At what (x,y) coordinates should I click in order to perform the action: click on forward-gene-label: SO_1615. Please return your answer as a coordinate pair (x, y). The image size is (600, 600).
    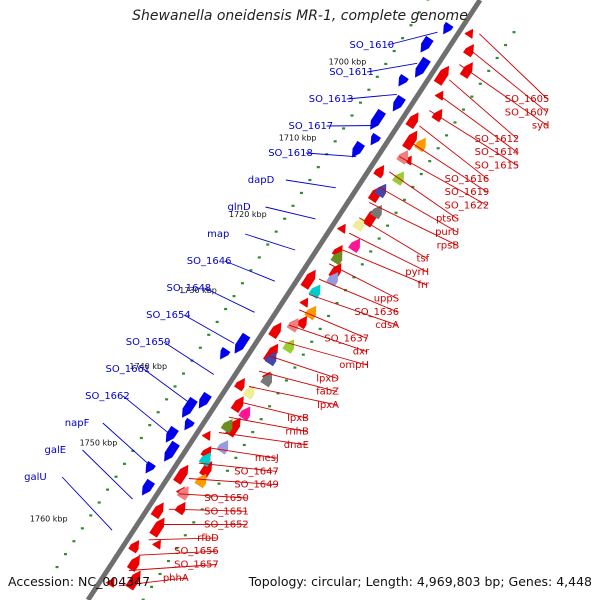
    Looking at the image, I should click on (497, 166).